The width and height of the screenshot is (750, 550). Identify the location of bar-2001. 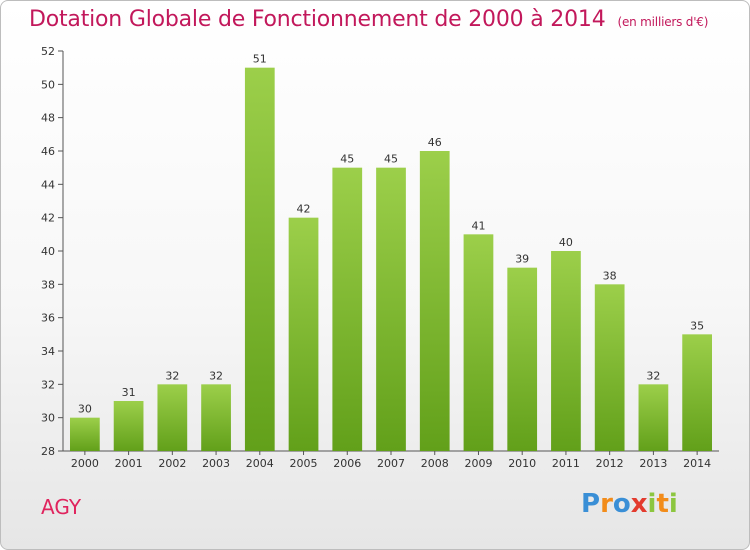
(128, 426).